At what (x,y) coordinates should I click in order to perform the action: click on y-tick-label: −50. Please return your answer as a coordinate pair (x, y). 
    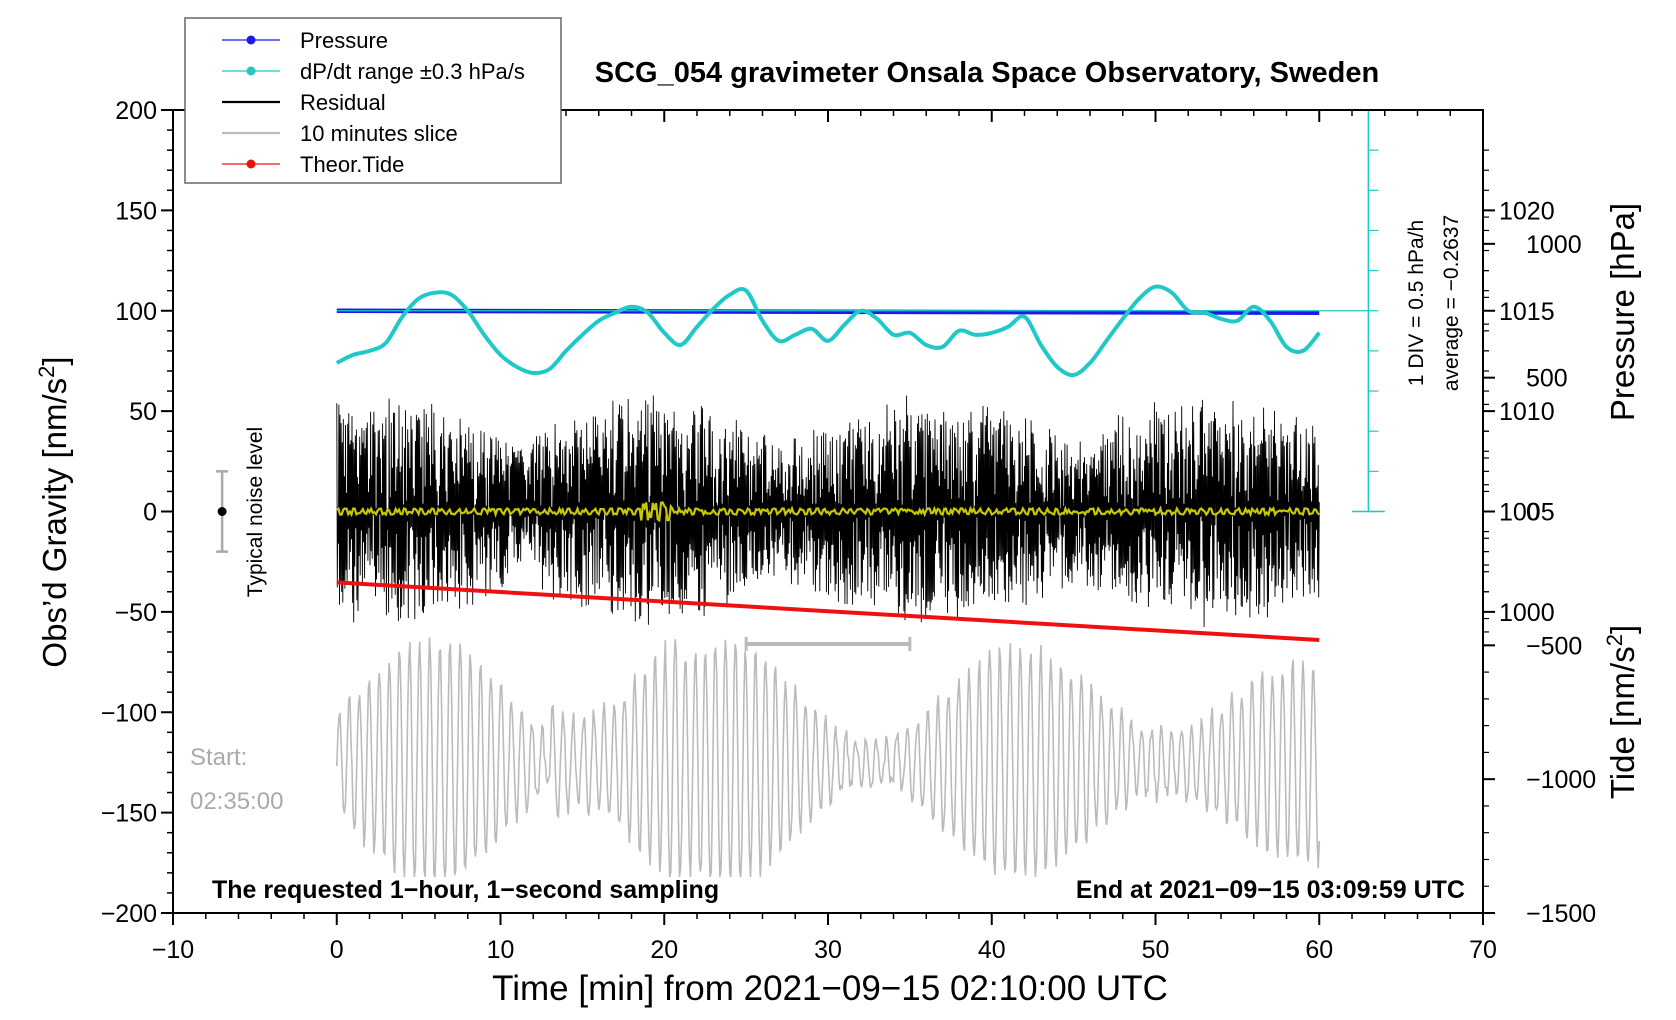
    Looking at the image, I should click on (136, 613).